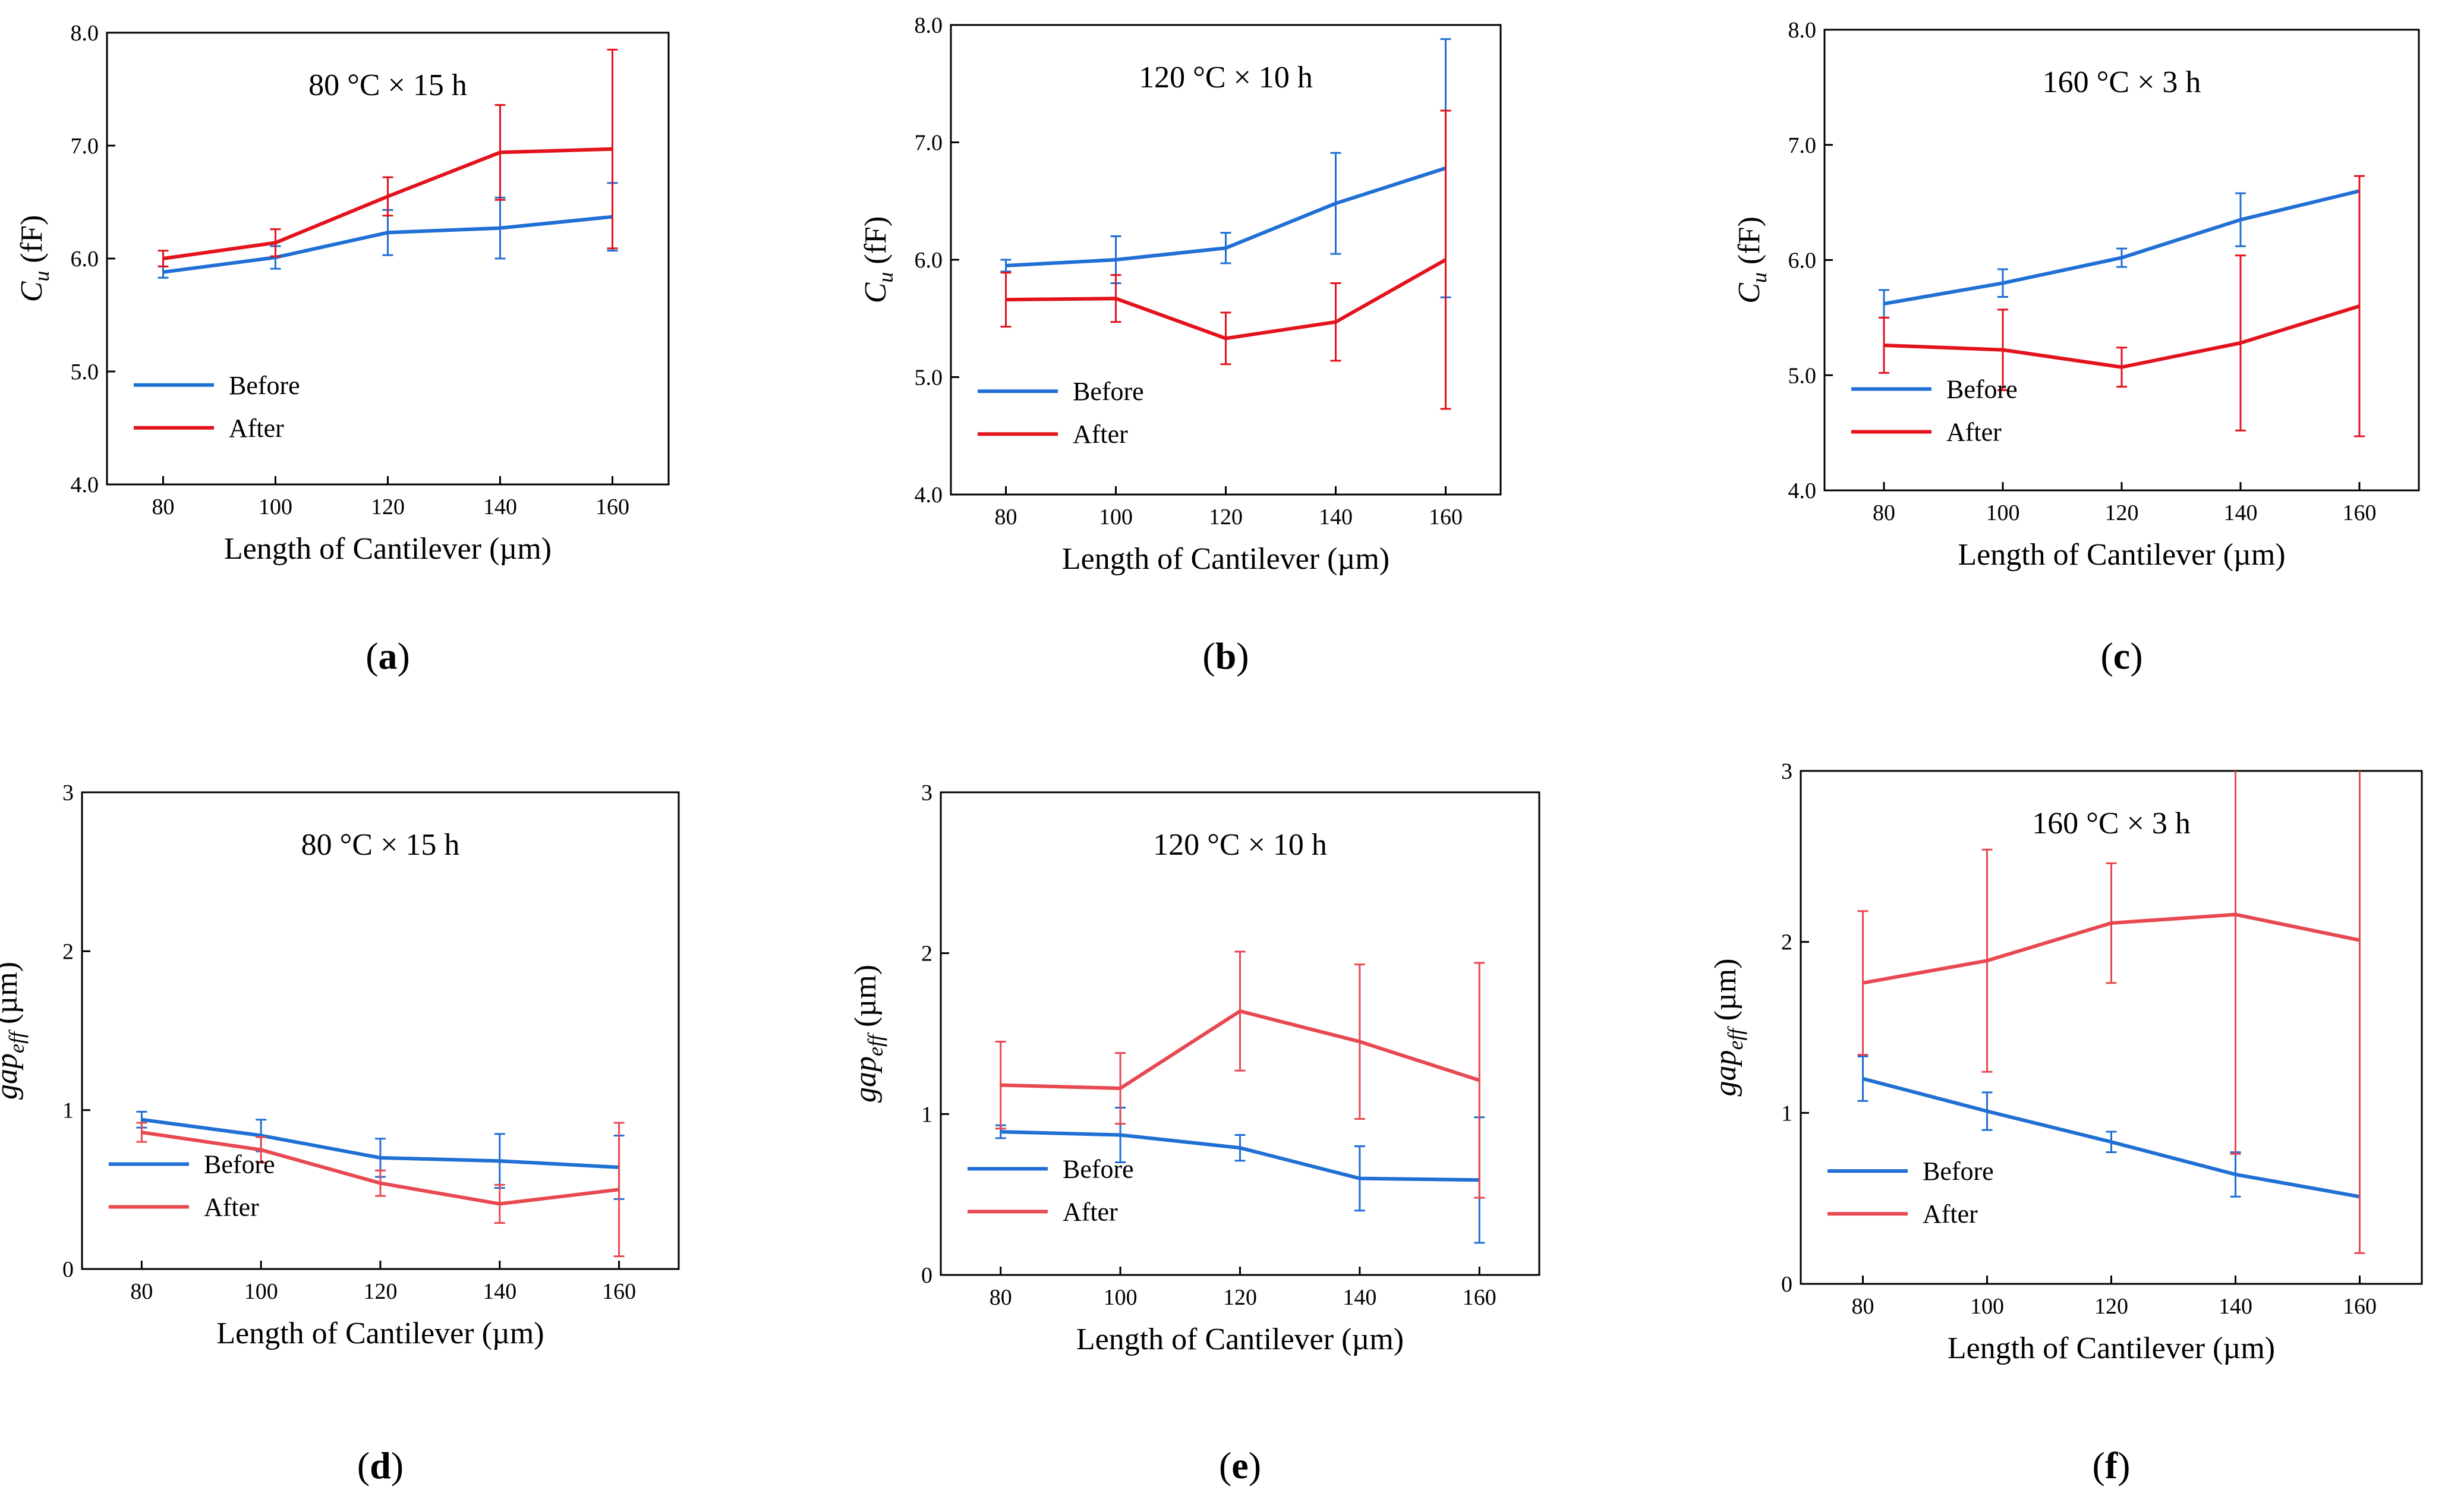 This screenshot has height=1502, width=2464. What do you see at coordinates (85, 259) in the screenshot?
I see `y-tick-label: 6.0` at bounding box center [85, 259].